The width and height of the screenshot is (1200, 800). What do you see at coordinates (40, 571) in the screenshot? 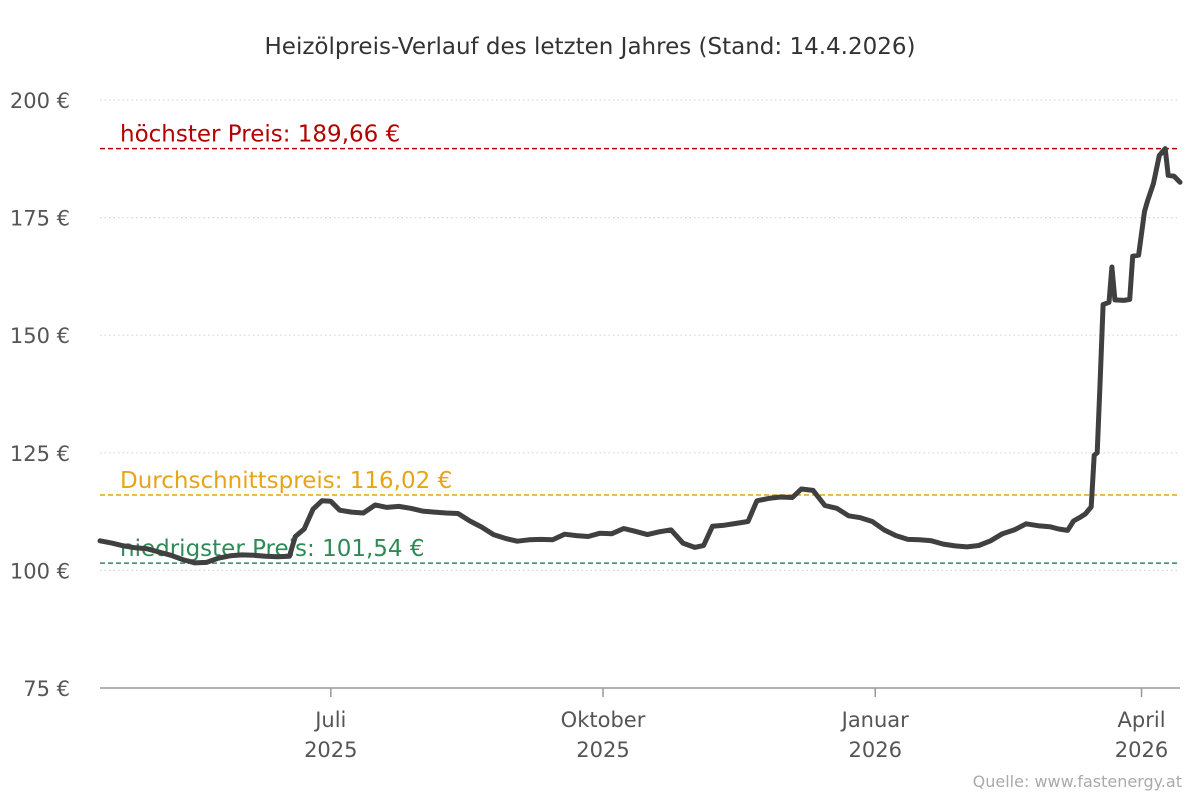
I see `y-tick-label: 100 €` at bounding box center [40, 571].